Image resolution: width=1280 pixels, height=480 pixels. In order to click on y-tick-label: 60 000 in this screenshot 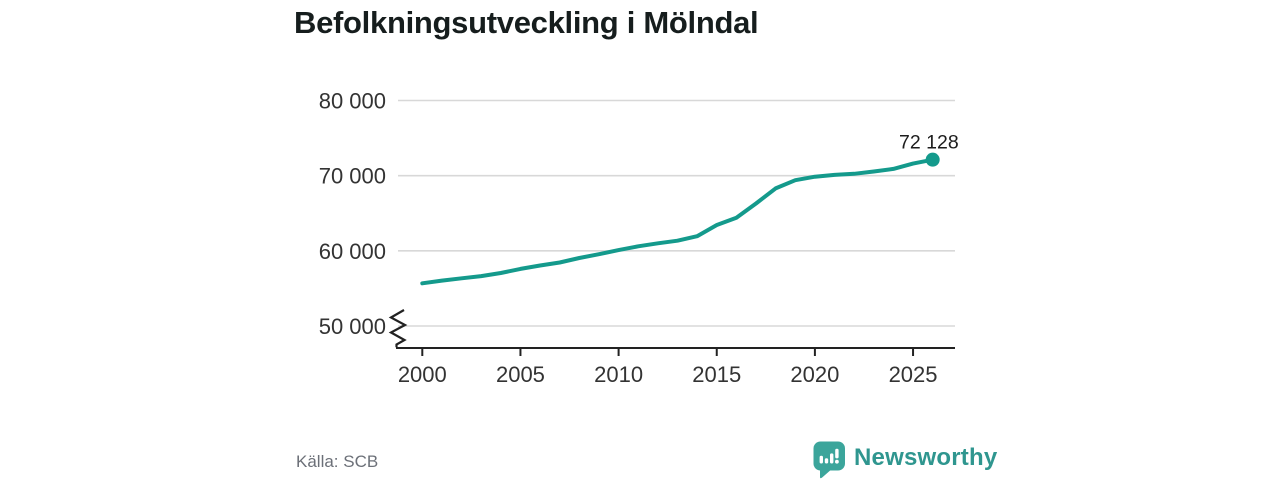, I will do `click(352, 251)`.